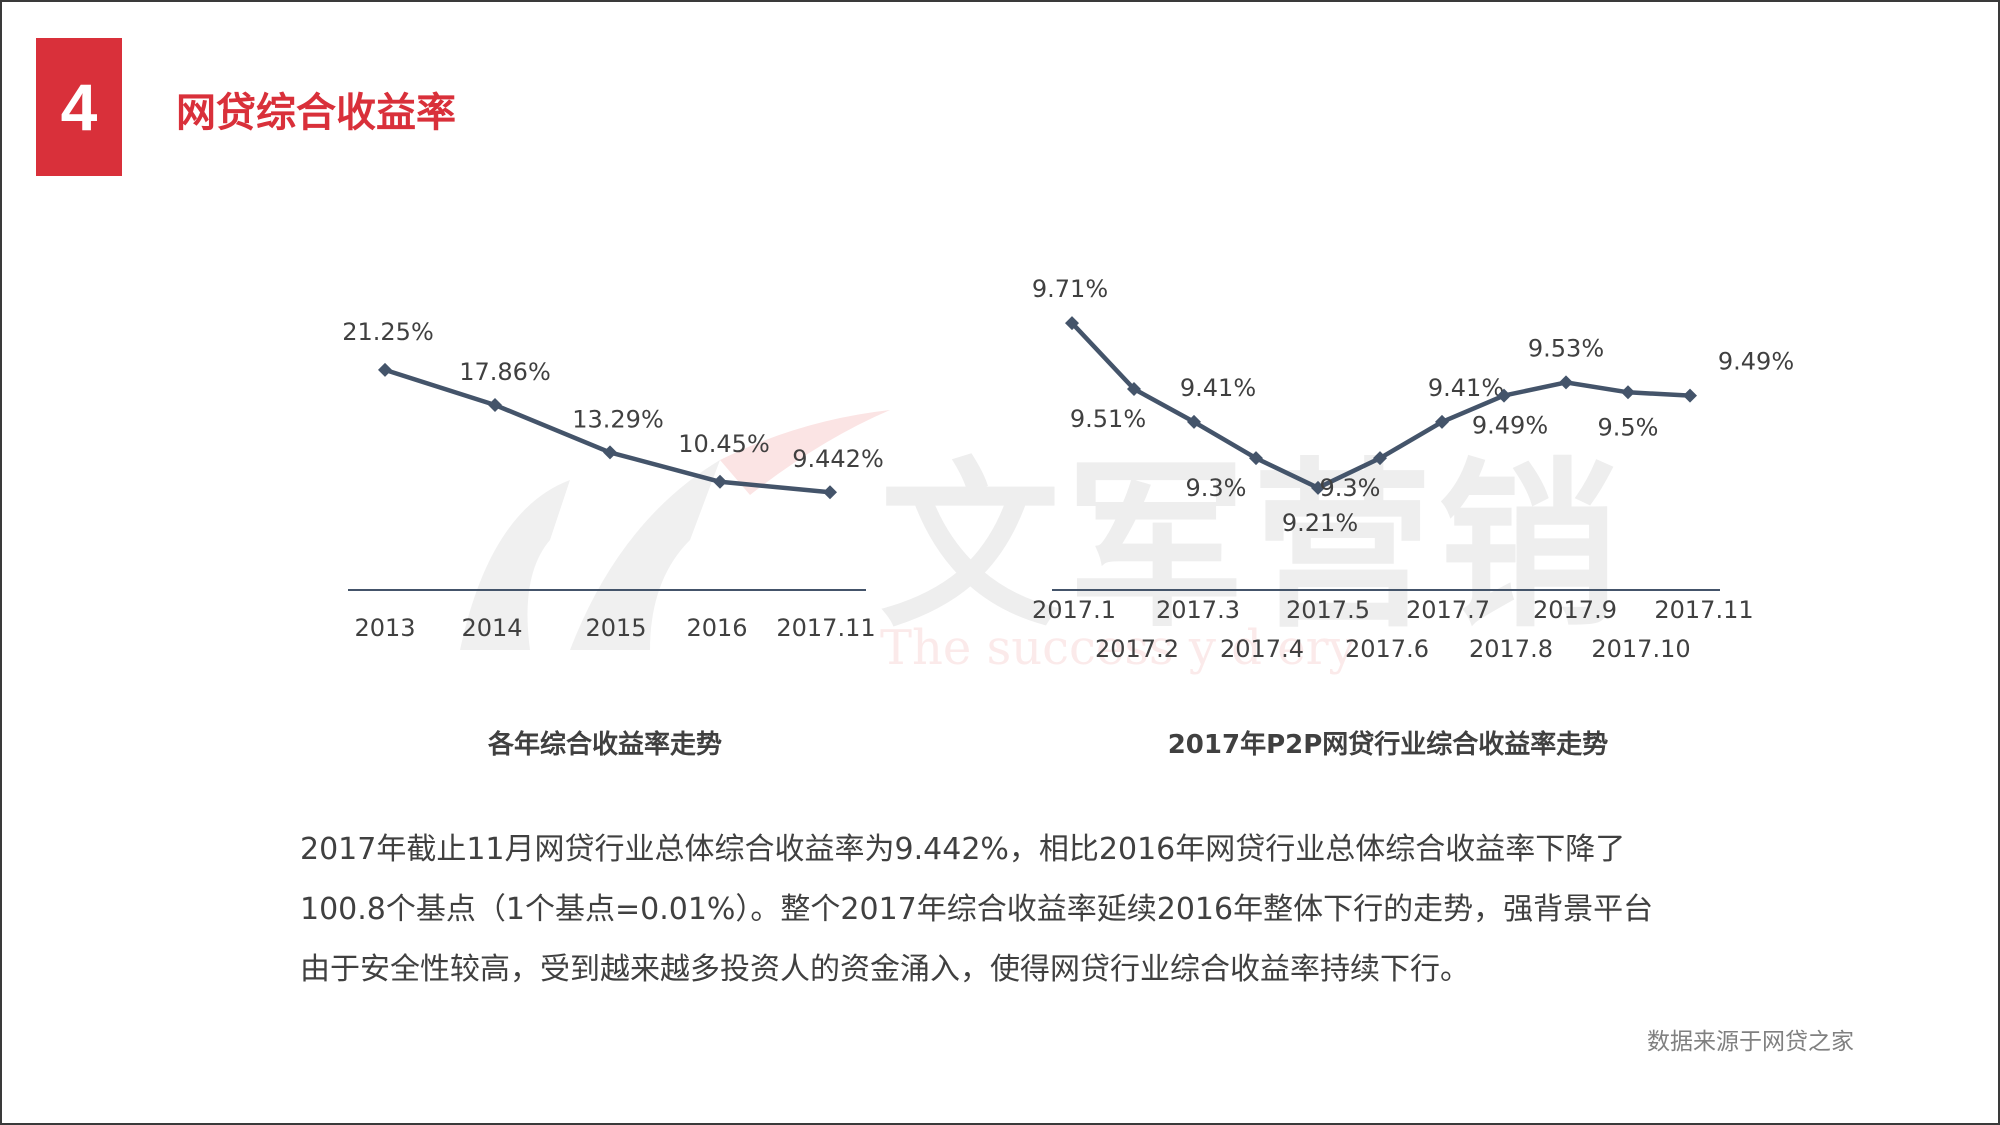 This screenshot has width=2000, height=1125. I want to click on tick-label: 2017.9, so click(1575, 610).